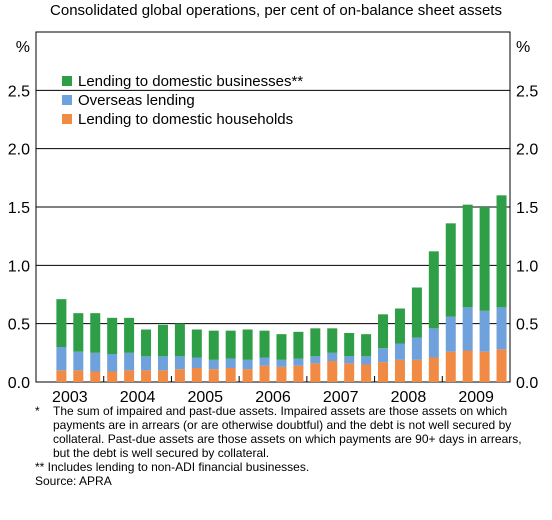 This screenshot has width=552, height=520. I want to click on y-tick-label-left: 0.5, so click(19, 325).